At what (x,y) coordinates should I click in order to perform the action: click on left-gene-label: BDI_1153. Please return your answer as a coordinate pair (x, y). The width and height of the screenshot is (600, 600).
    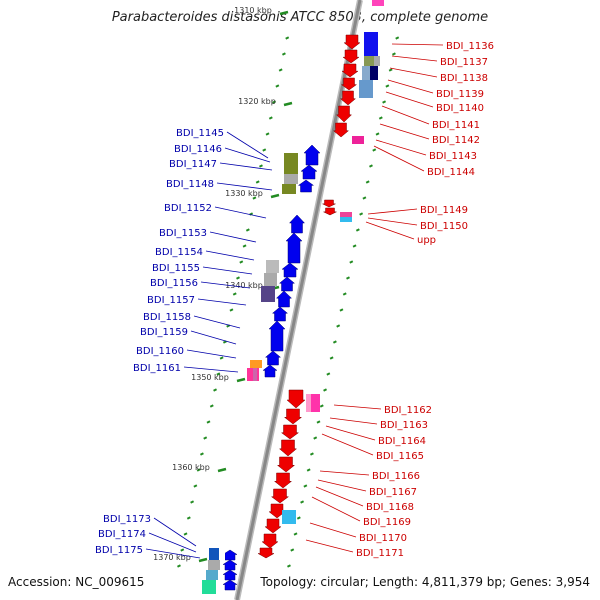
    Looking at the image, I should click on (183, 233).